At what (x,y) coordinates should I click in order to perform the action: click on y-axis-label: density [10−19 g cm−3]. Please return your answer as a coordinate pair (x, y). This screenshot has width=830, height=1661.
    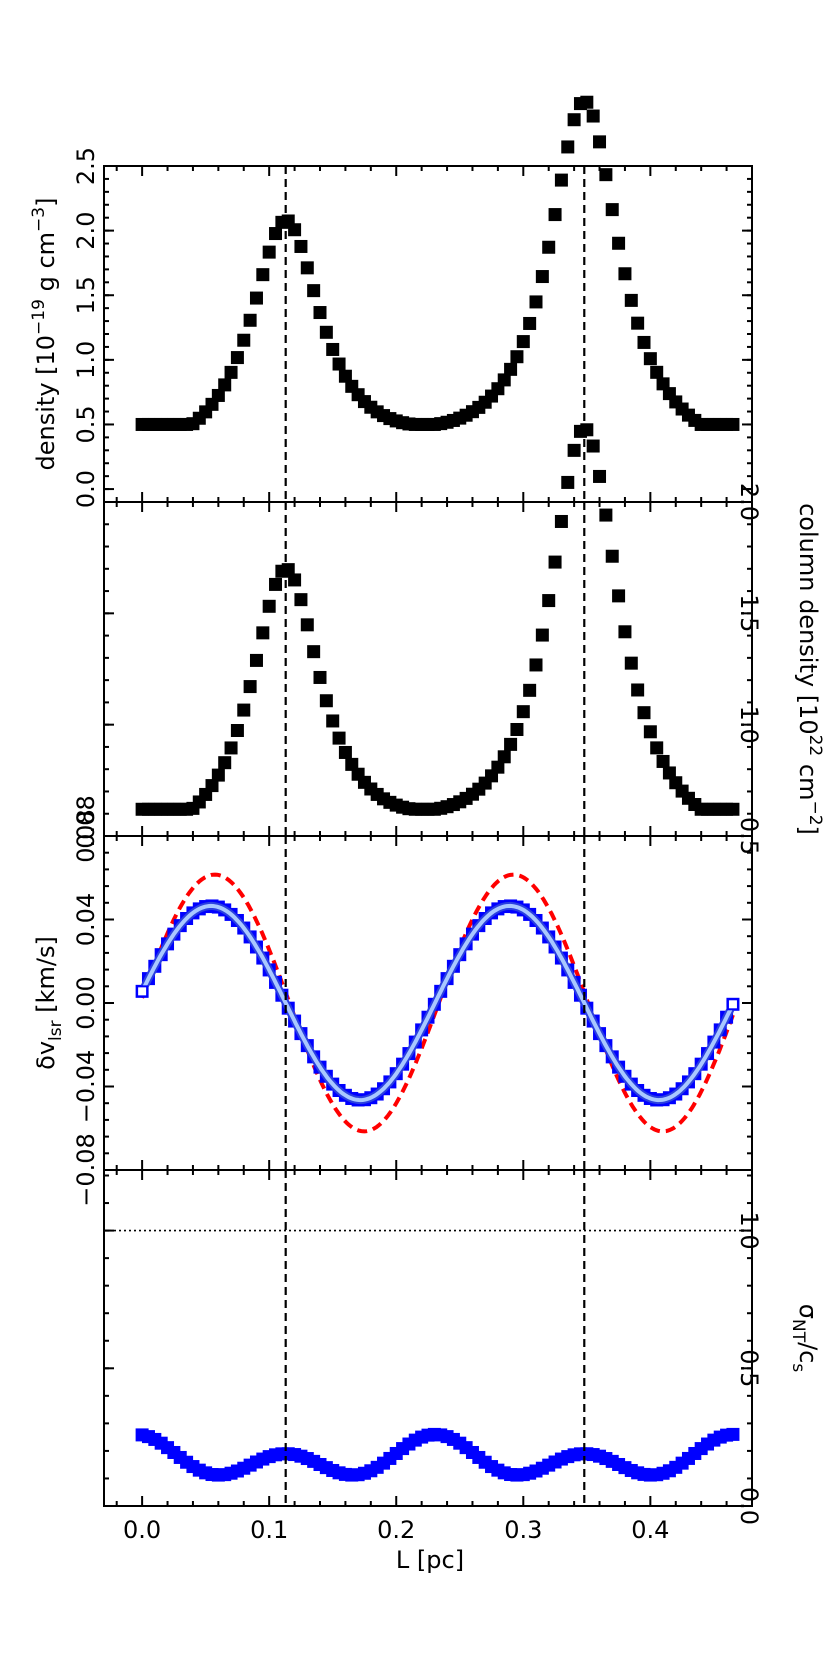
    Looking at the image, I should click on (44, 334).